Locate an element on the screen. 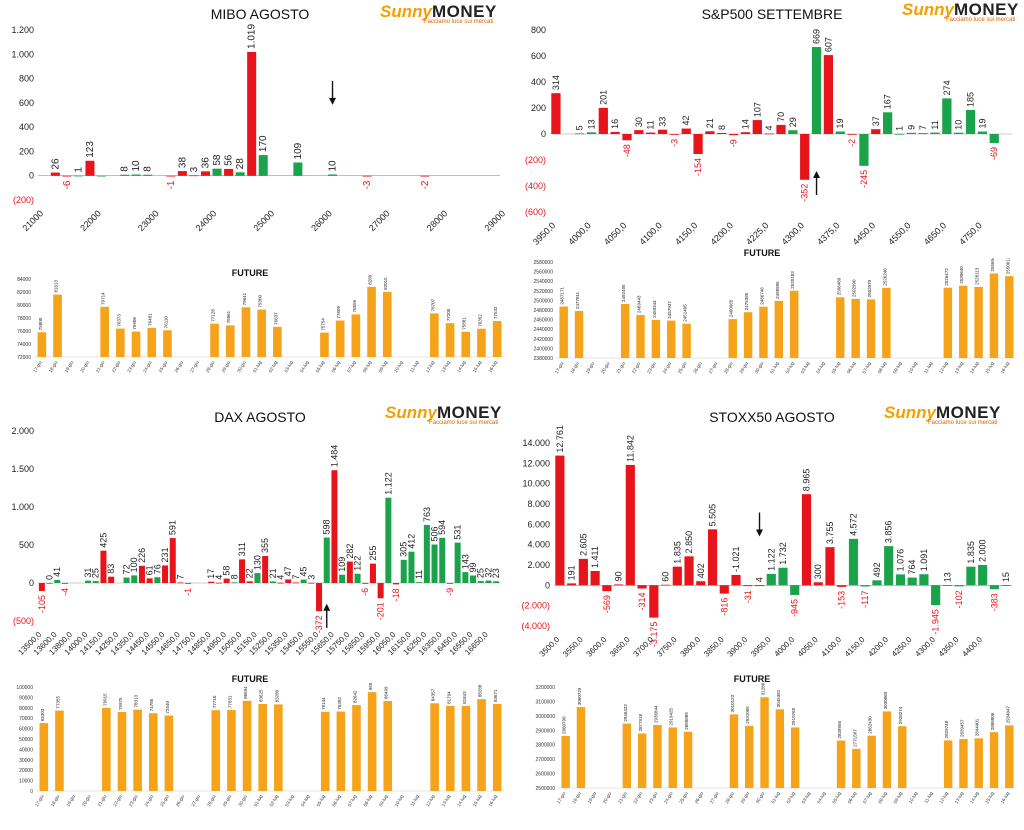 Image resolution: width=1024 pixels, height=830 pixels. future-value-label: 3030860 is located at coordinates (885, 700).